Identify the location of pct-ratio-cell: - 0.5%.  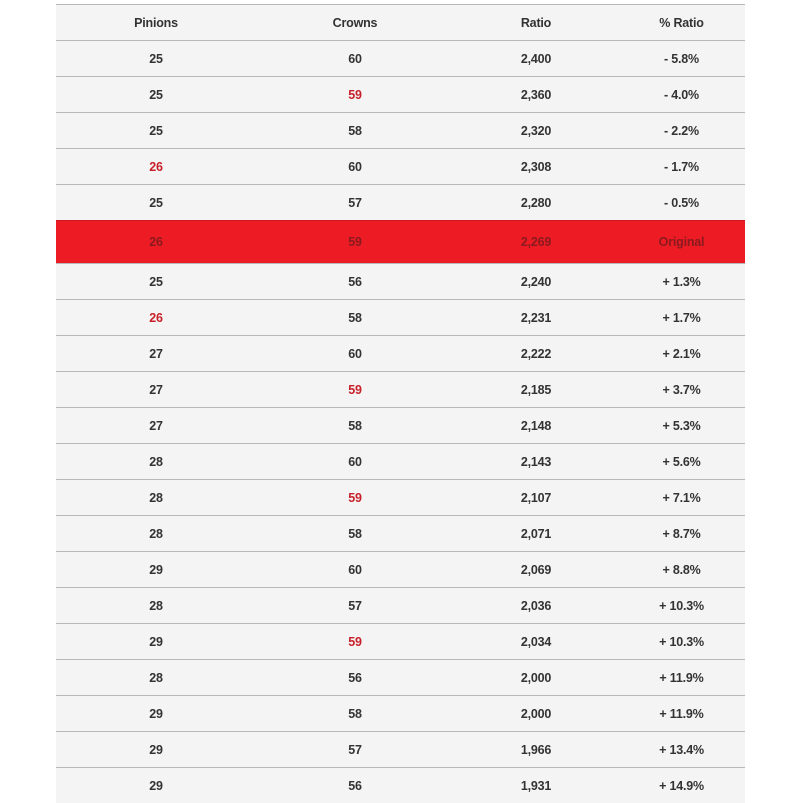
(681, 203).